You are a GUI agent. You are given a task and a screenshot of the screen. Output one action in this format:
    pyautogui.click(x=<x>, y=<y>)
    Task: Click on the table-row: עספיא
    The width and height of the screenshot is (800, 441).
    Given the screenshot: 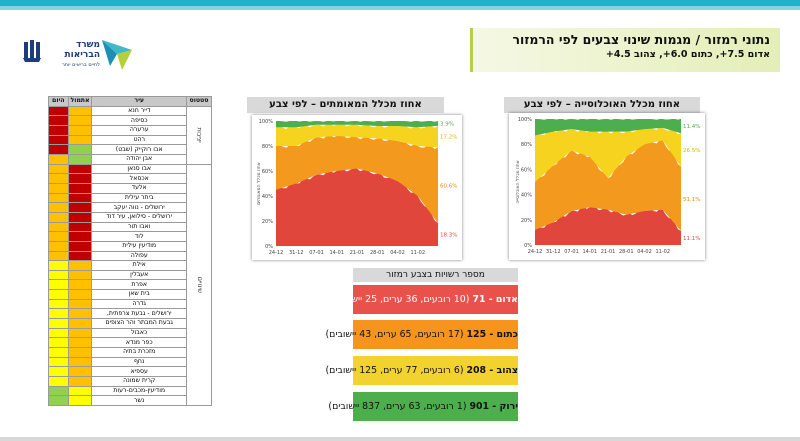 What is the action you would take?
    pyautogui.click(x=130, y=372)
    